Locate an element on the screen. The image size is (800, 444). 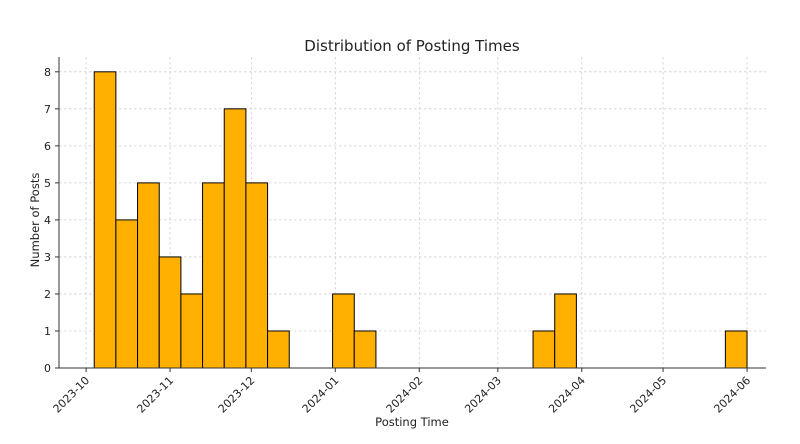
chart-title: Distribution of Posting Times is located at coordinates (412, 46).